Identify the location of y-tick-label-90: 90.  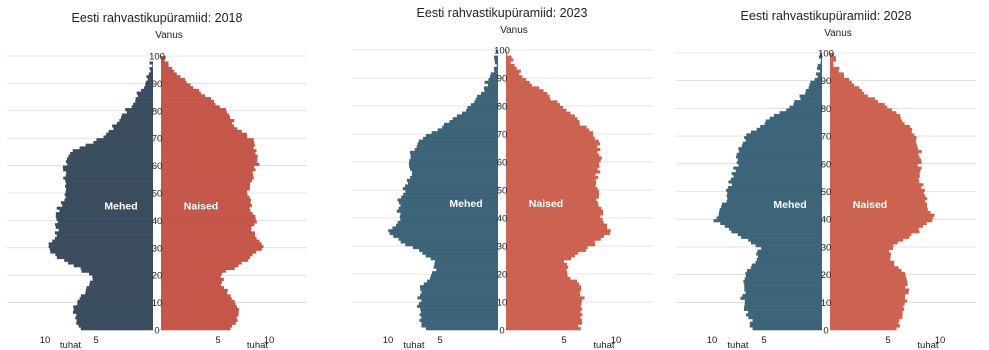
(502, 79).